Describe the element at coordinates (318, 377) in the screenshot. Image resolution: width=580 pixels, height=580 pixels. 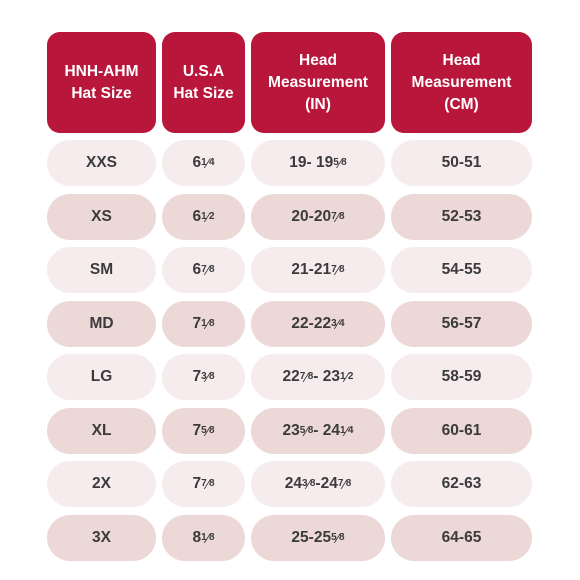
I see `cell-head-in: 22 7 ⁄ 8 - 23 1 ⁄ 2` at that location.